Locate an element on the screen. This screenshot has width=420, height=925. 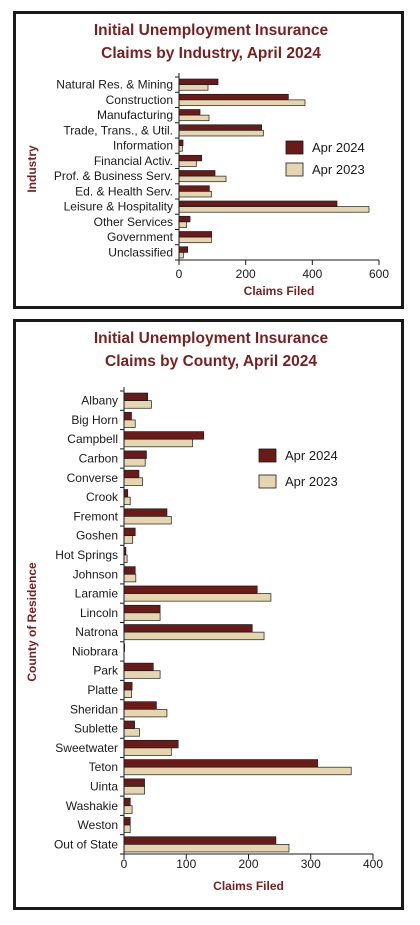
bar-other-services-apr-2023 is located at coordinates (183, 224).